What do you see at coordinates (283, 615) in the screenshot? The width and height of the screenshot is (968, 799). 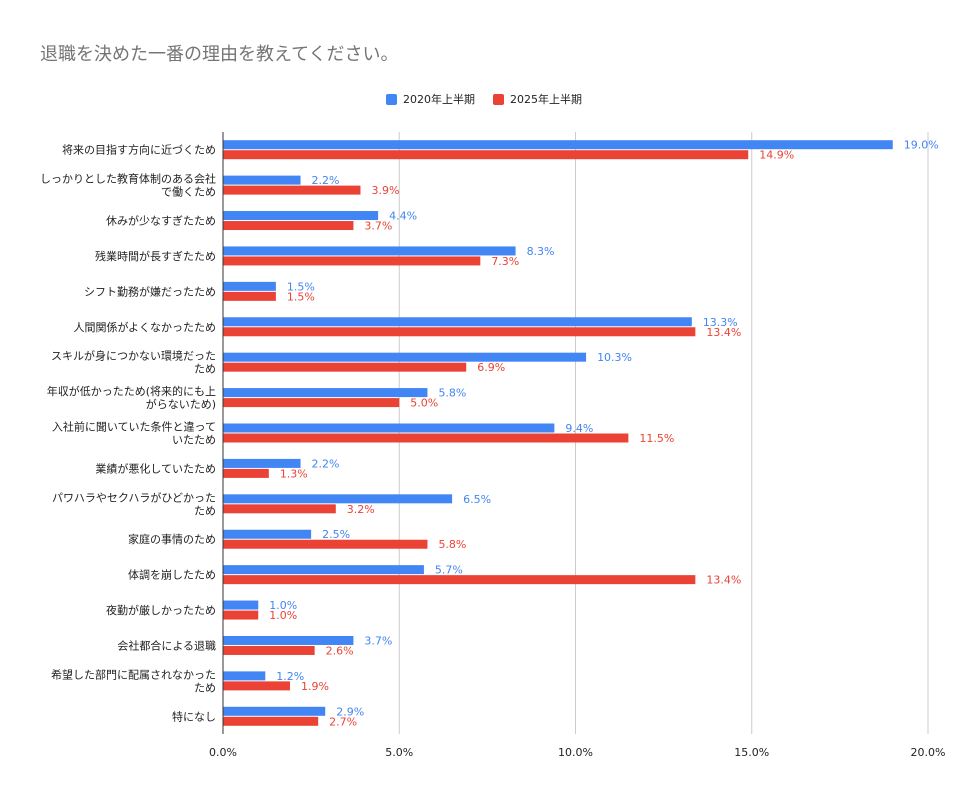 I see `data-label-series-2: 1.0%` at bounding box center [283, 615].